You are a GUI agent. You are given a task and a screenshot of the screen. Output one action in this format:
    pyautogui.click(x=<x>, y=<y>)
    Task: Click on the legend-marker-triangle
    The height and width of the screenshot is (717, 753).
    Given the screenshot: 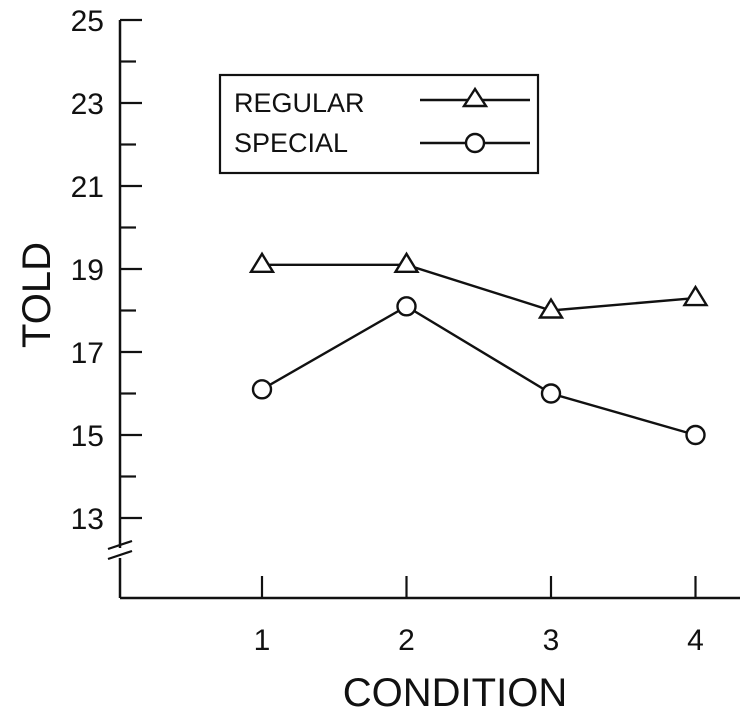 What is the action you would take?
    pyautogui.click(x=475, y=97)
    